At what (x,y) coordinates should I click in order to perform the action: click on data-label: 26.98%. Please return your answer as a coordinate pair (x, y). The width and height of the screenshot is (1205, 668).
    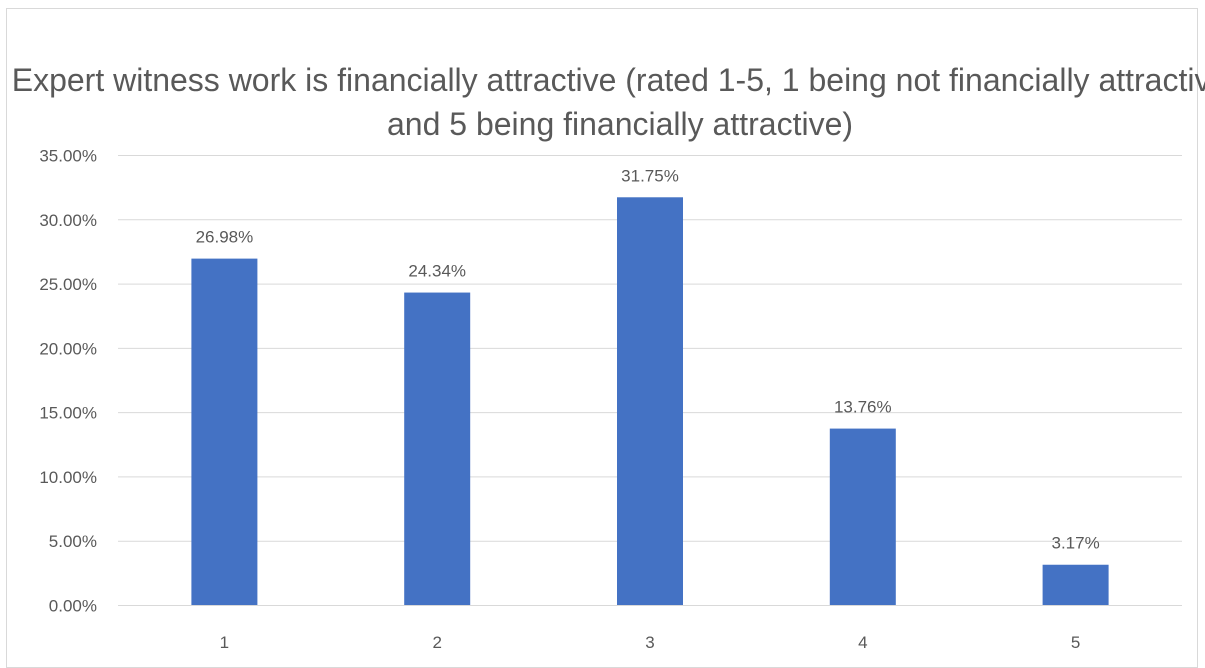
    Looking at the image, I should click on (225, 237).